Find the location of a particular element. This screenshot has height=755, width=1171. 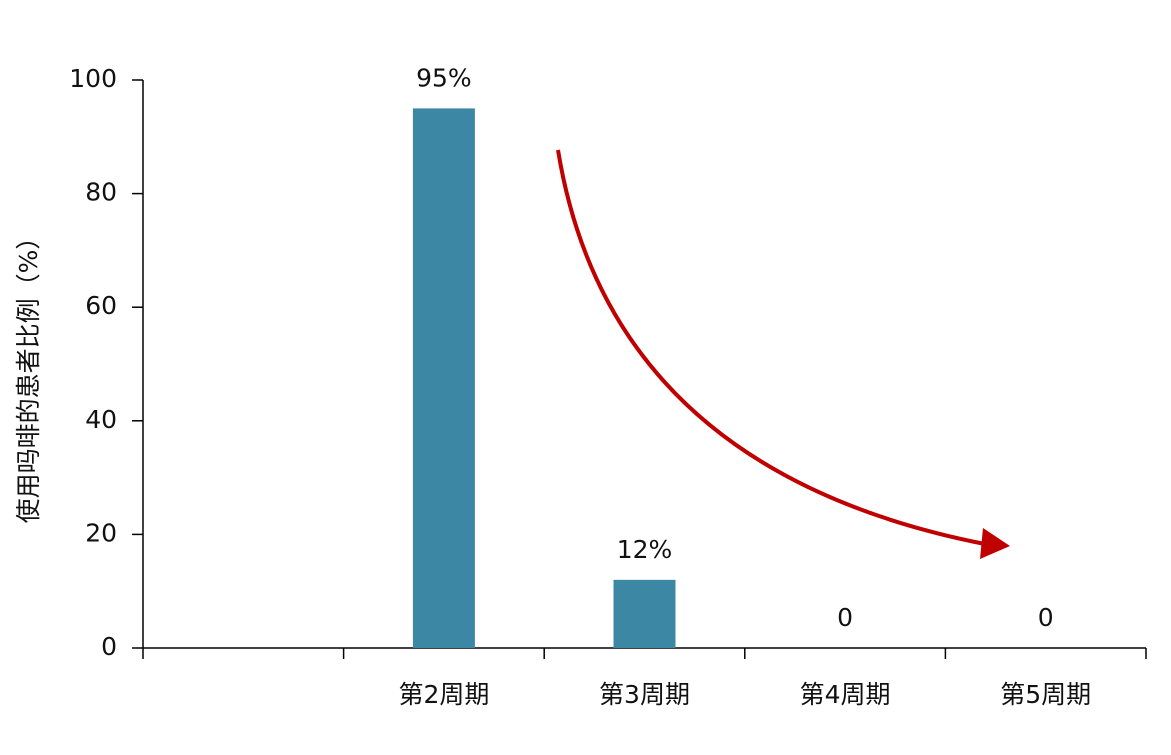

value-label: 12% is located at coordinates (645, 549).